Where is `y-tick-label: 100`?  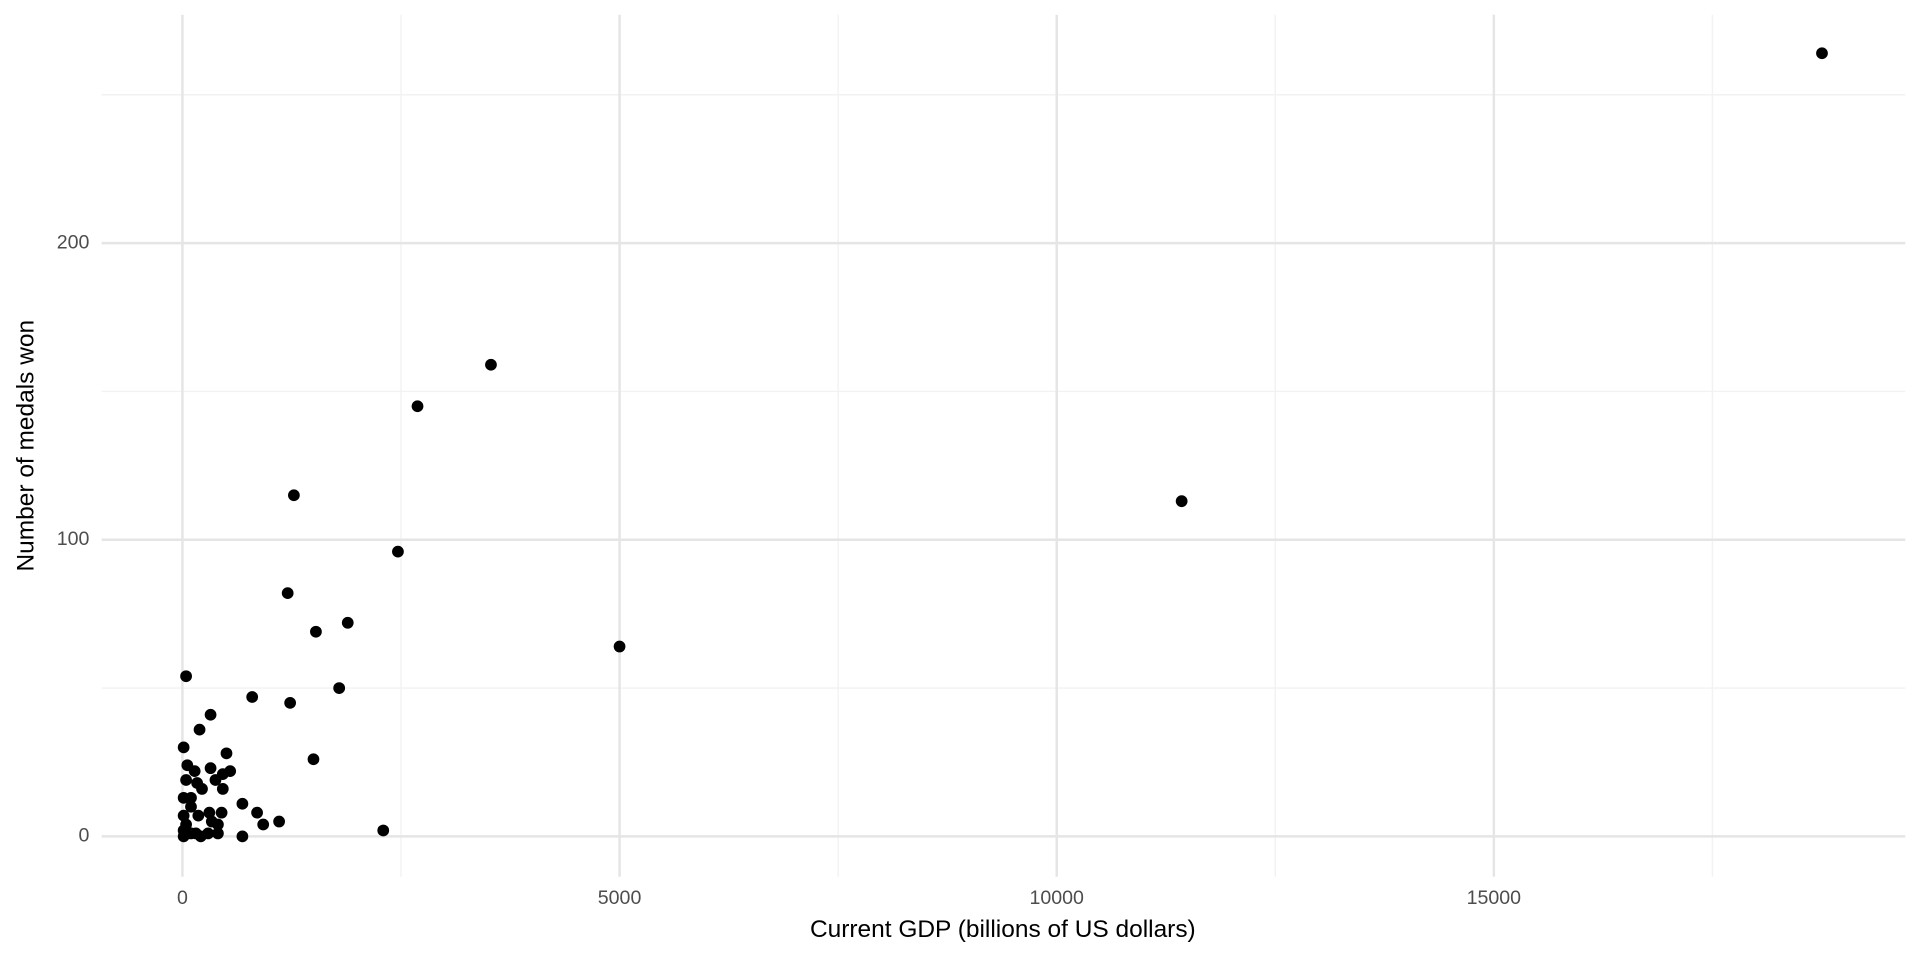 y-tick-label: 100 is located at coordinates (73, 539).